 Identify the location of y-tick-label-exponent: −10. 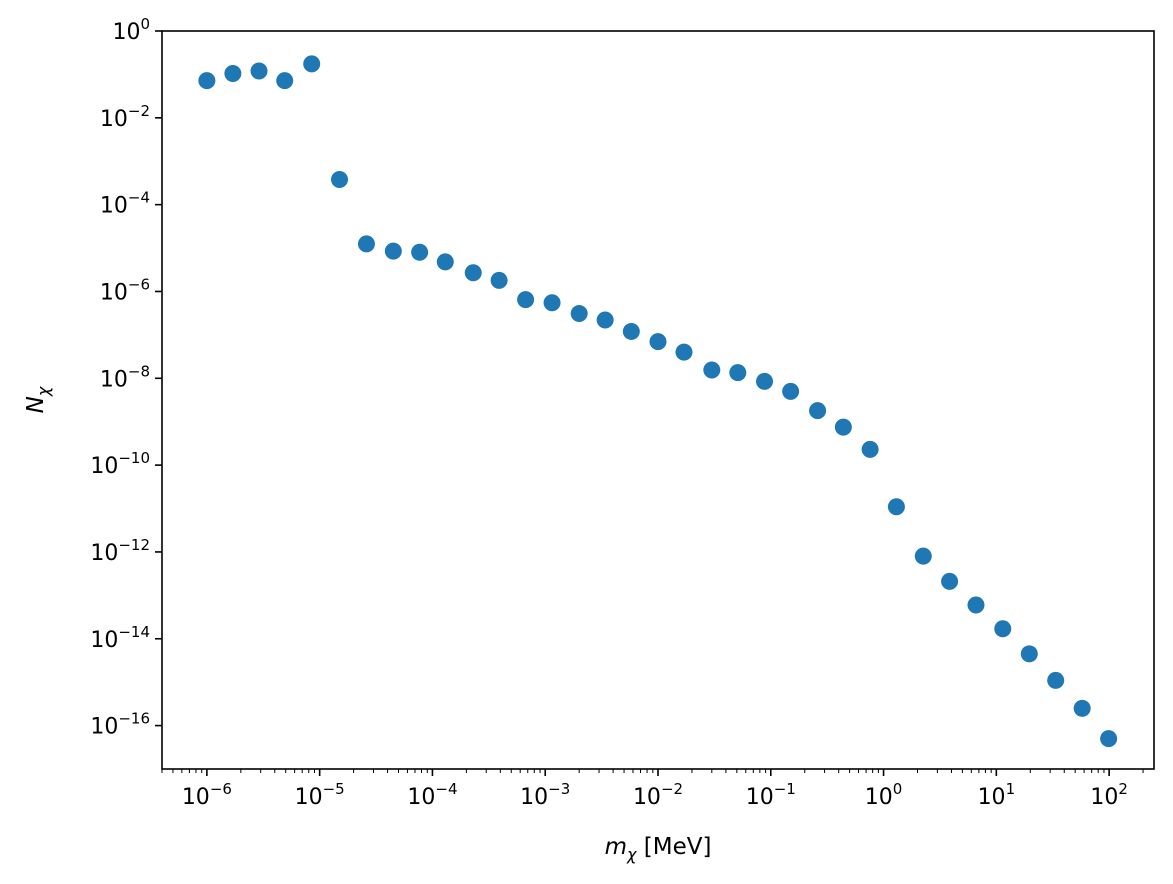
(134, 458).